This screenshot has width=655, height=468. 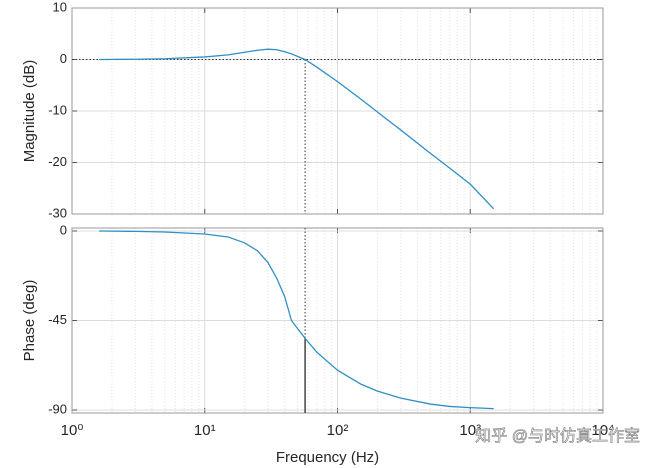 What do you see at coordinates (29, 321) in the screenshot?
I see `y-axis-label: Phase (deg)` at bounding box center [29, 321].